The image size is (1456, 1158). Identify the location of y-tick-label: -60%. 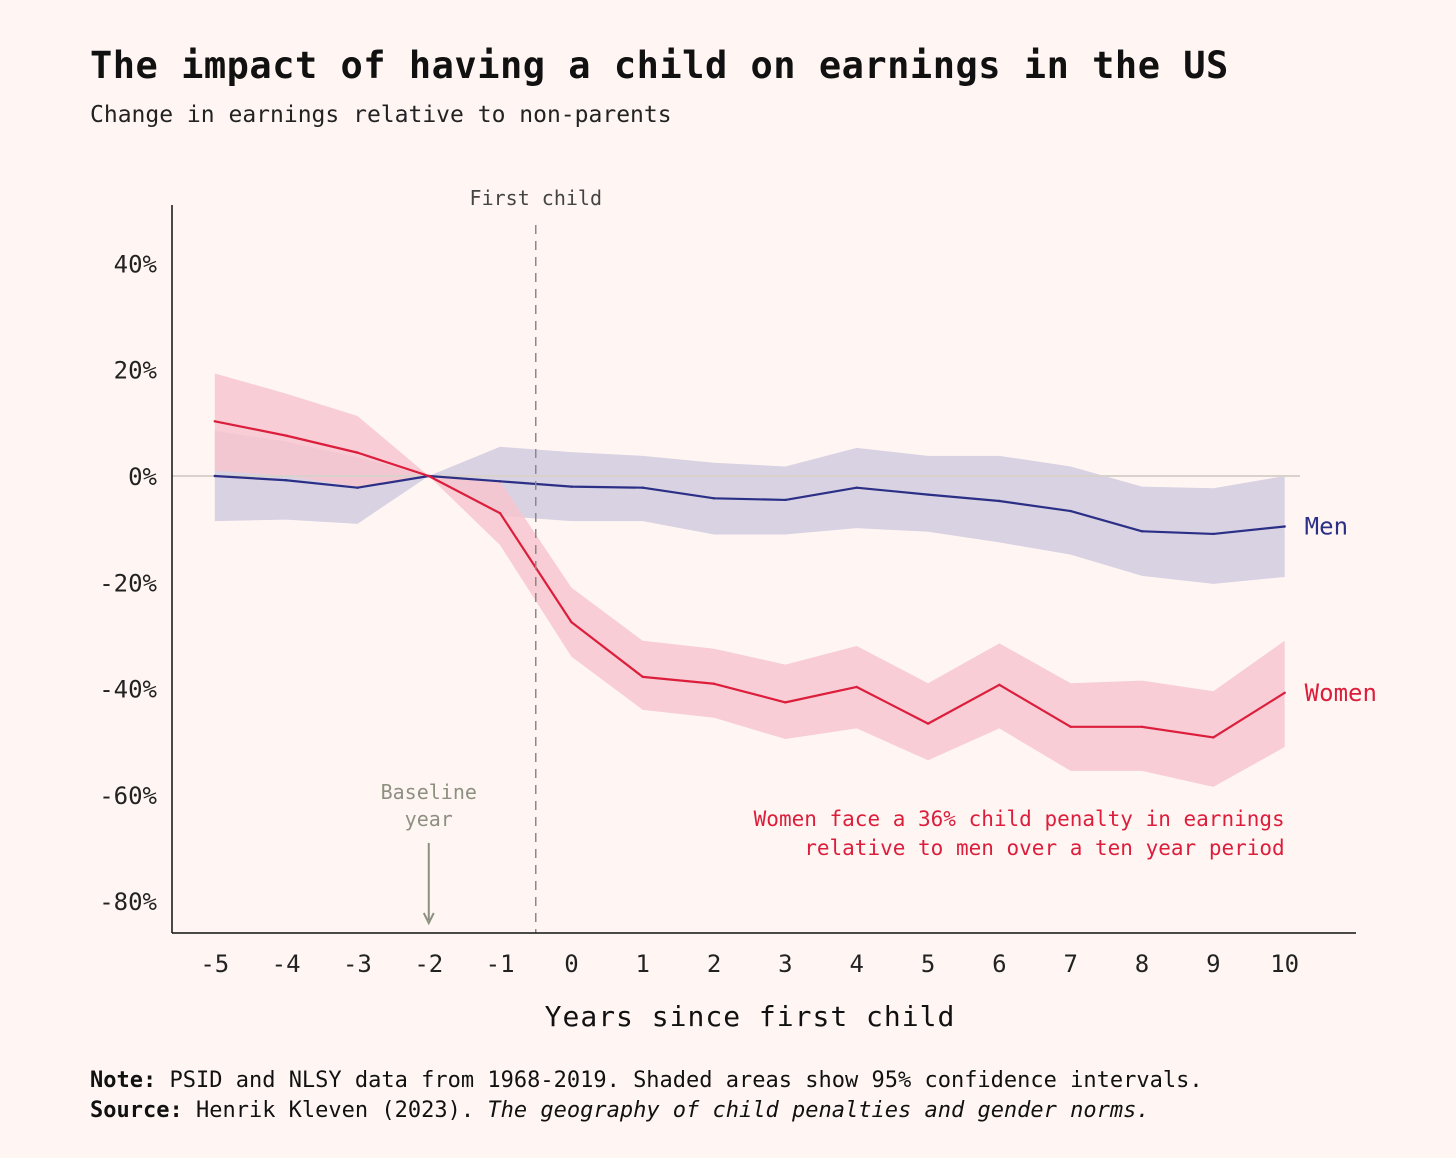
(128, 796).